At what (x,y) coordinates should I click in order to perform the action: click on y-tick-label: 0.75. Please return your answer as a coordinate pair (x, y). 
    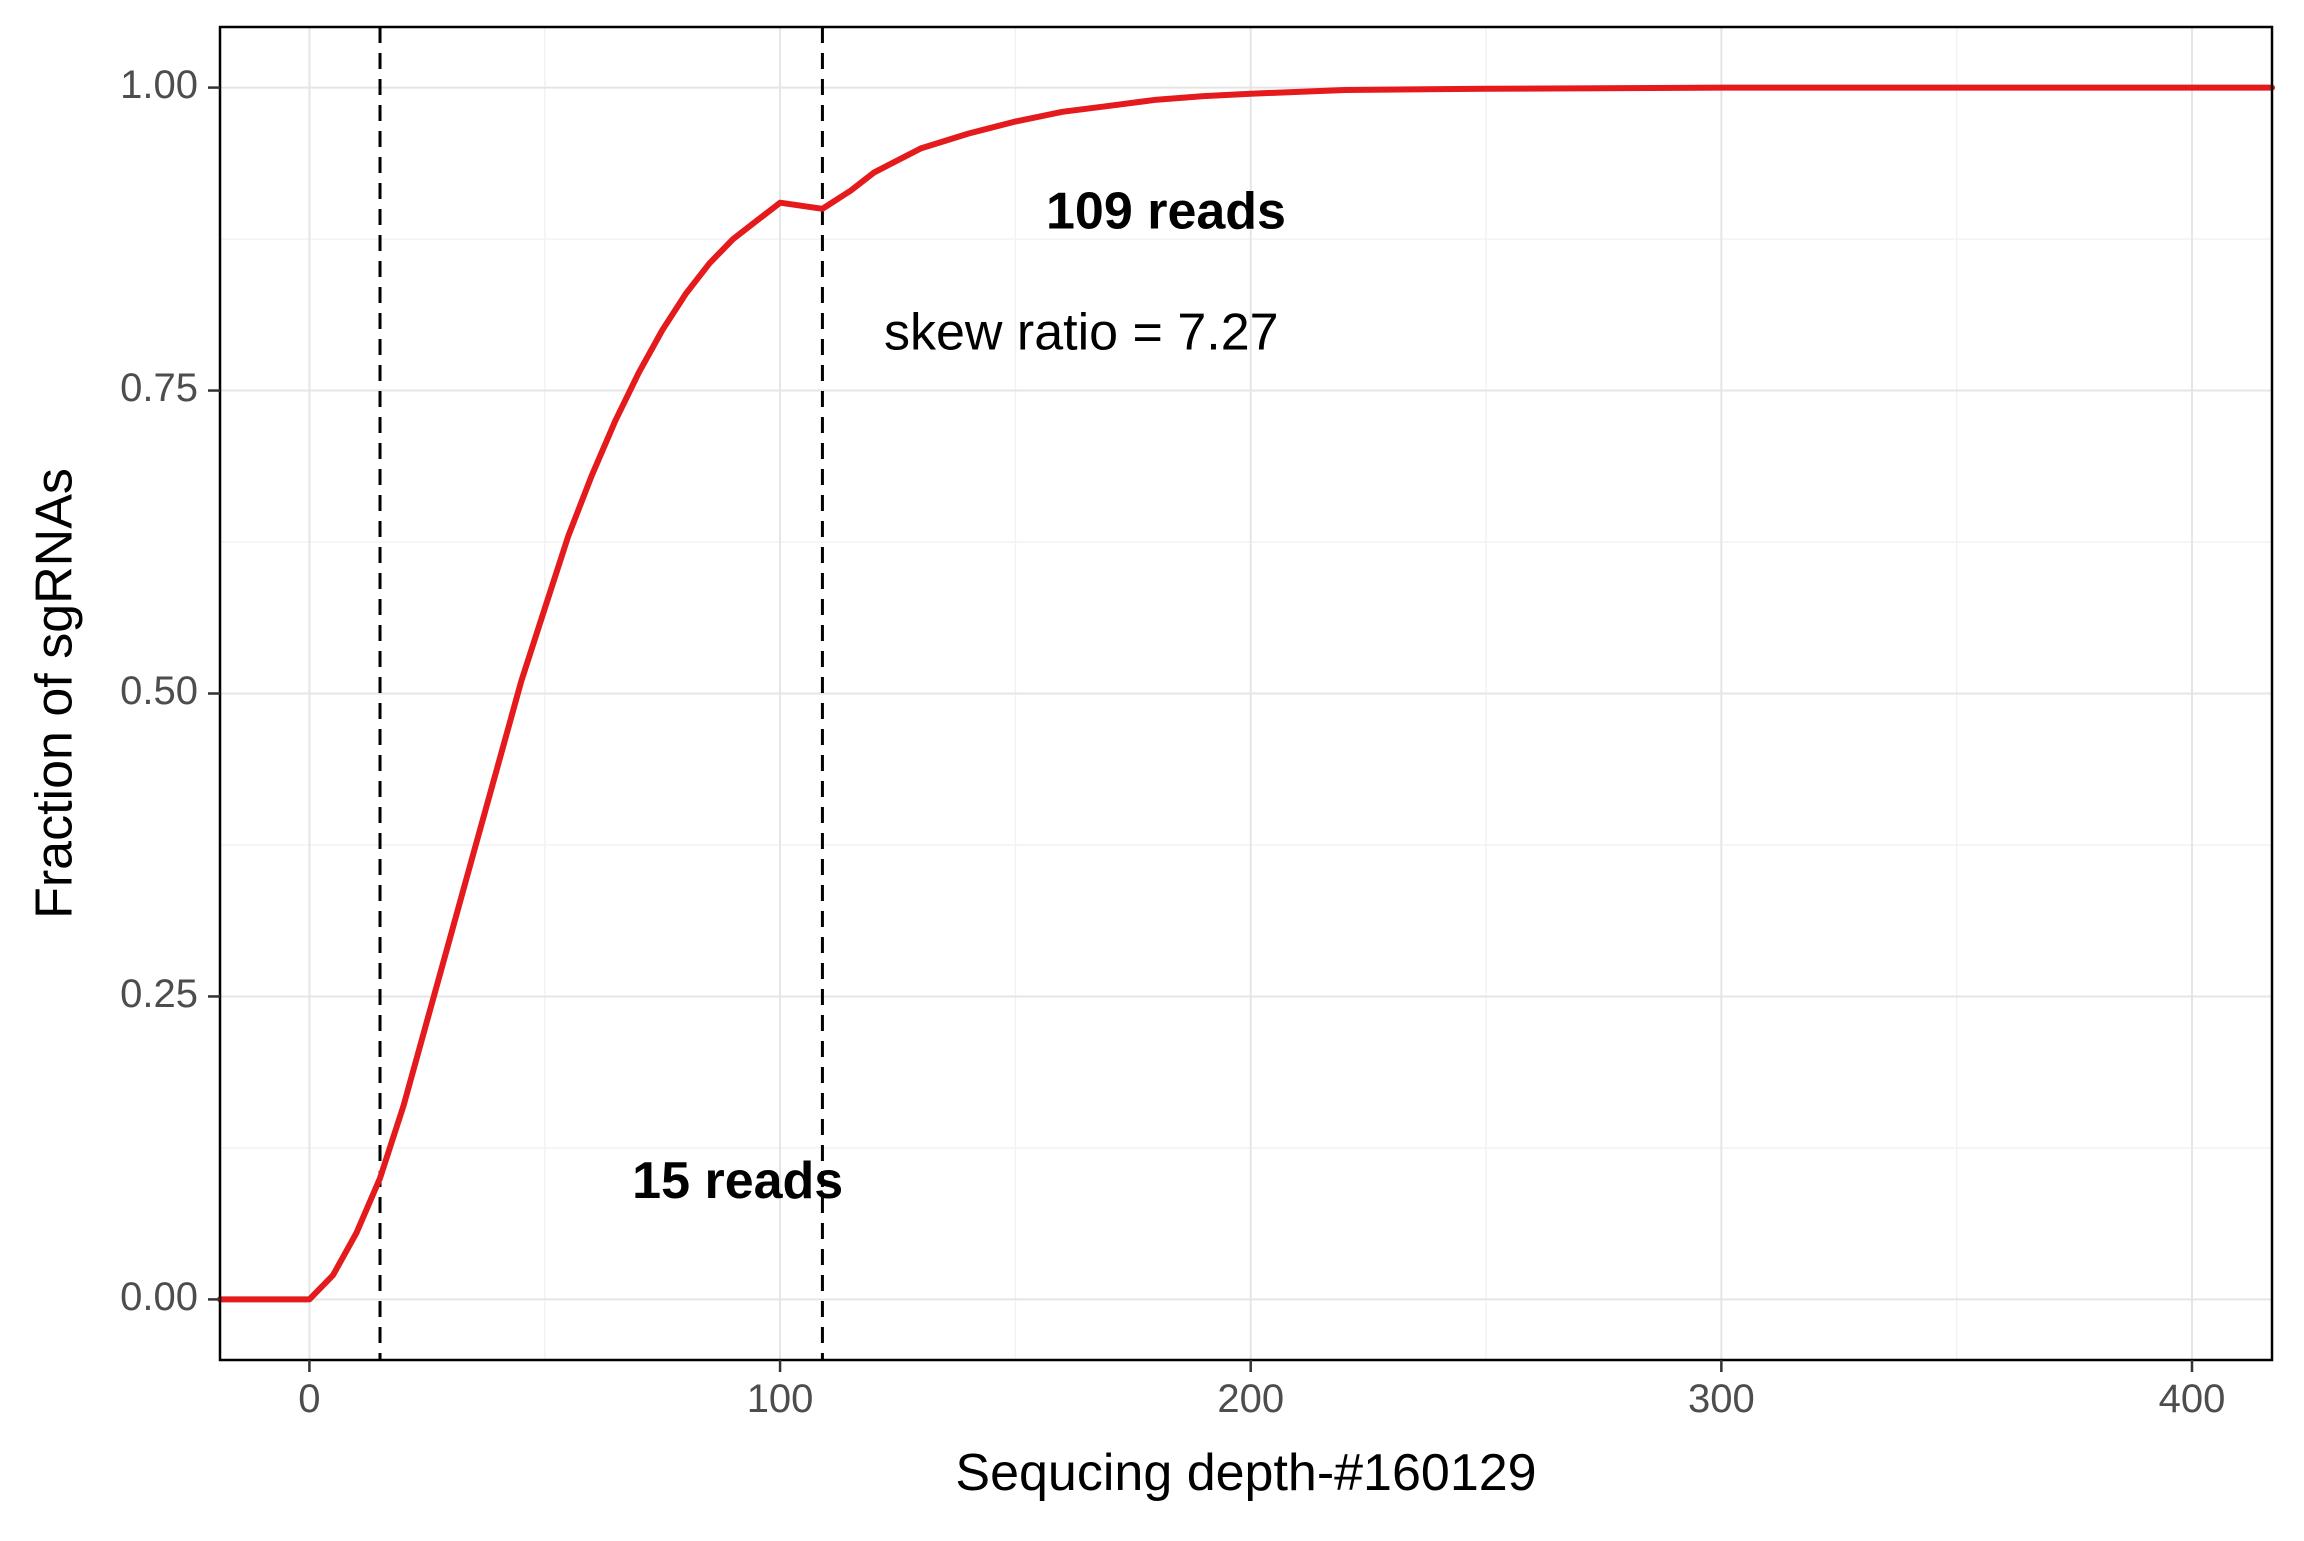
    Looking at the image, I should click on (159, 388).